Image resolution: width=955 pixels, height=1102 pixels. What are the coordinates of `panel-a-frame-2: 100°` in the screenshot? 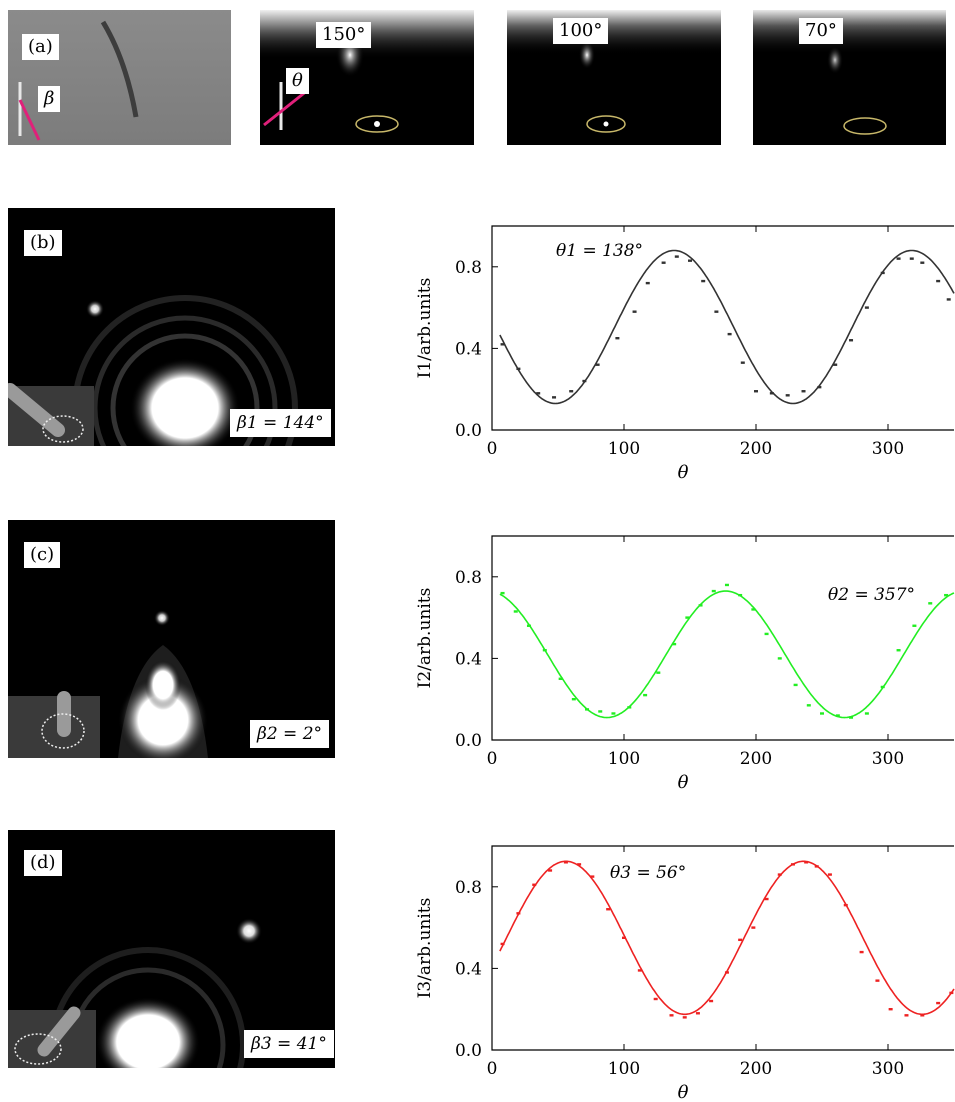 It's located at (614, 77).